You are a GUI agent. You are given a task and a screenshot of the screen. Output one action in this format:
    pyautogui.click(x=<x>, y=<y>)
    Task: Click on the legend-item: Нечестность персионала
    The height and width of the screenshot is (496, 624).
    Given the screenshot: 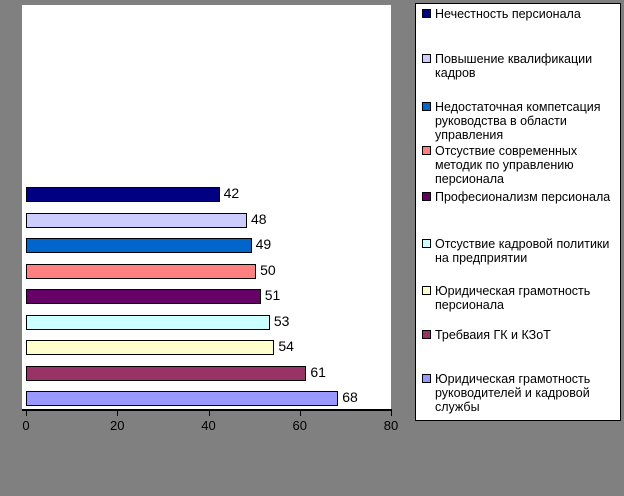 What is the action you would take?
    pyautogui.click(x=501, y=14)
    